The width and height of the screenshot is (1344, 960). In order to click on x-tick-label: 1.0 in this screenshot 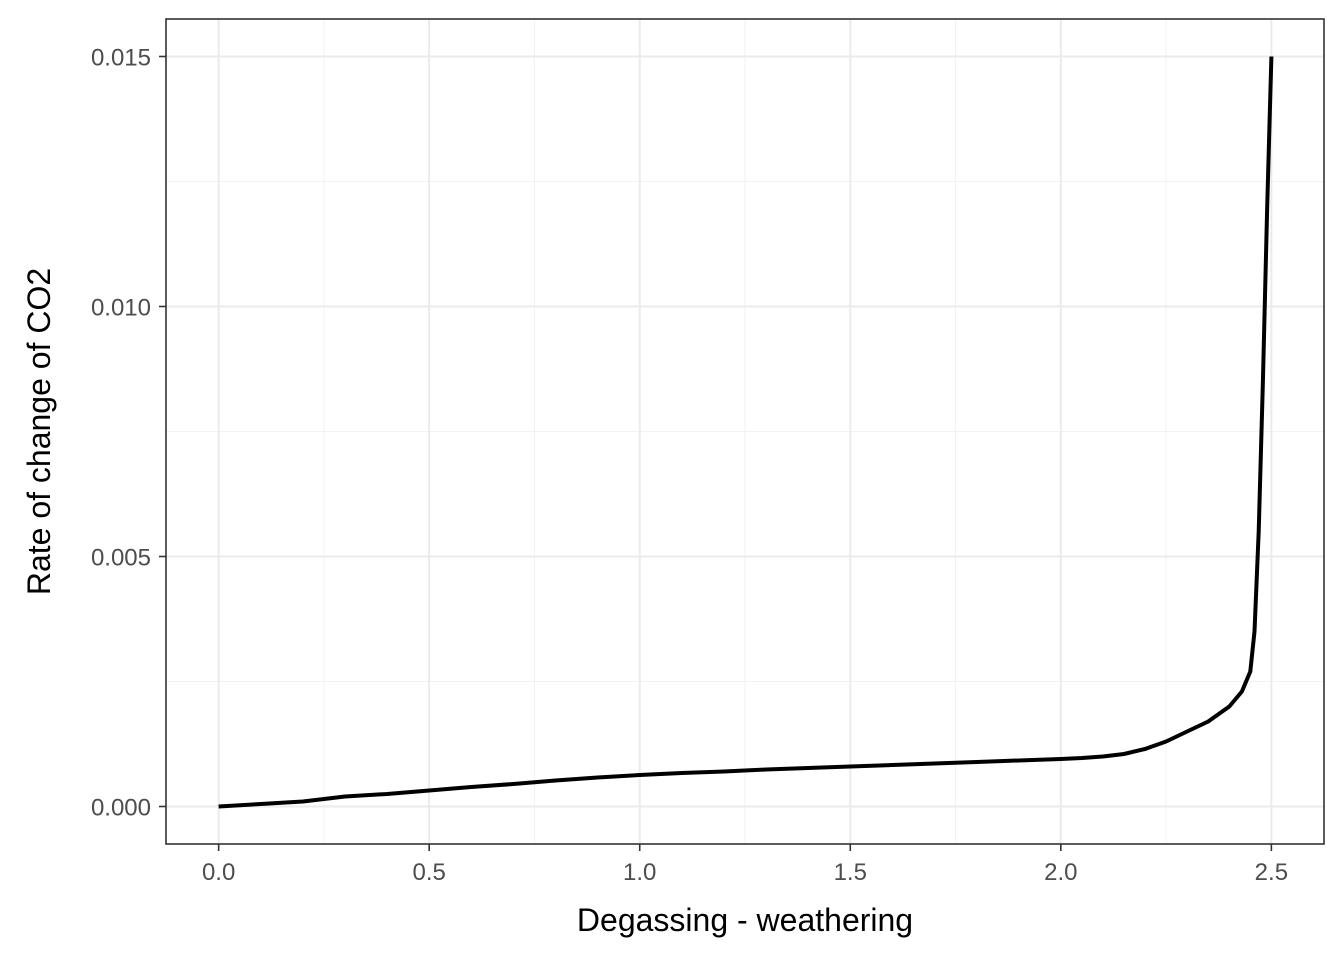, I will do `click(639, 872)`.